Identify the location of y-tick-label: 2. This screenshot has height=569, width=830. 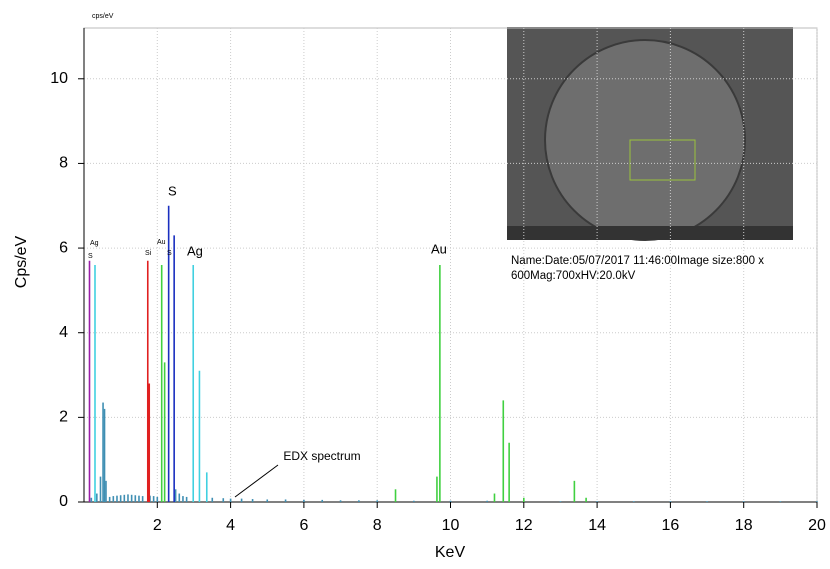
(63, 417).